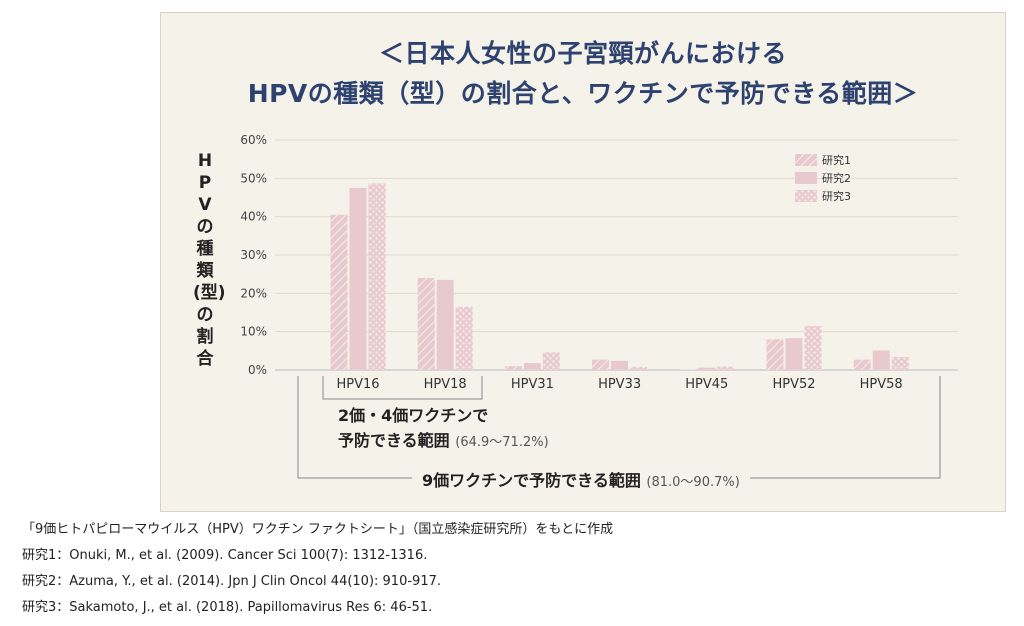 The height and width of the screenshot is (626, 1024). I want to click on x-tick-labels: HPV16 HPV18 HPV31 HPV33 HPV45 HPV52 HPV58, so click(619, 384).